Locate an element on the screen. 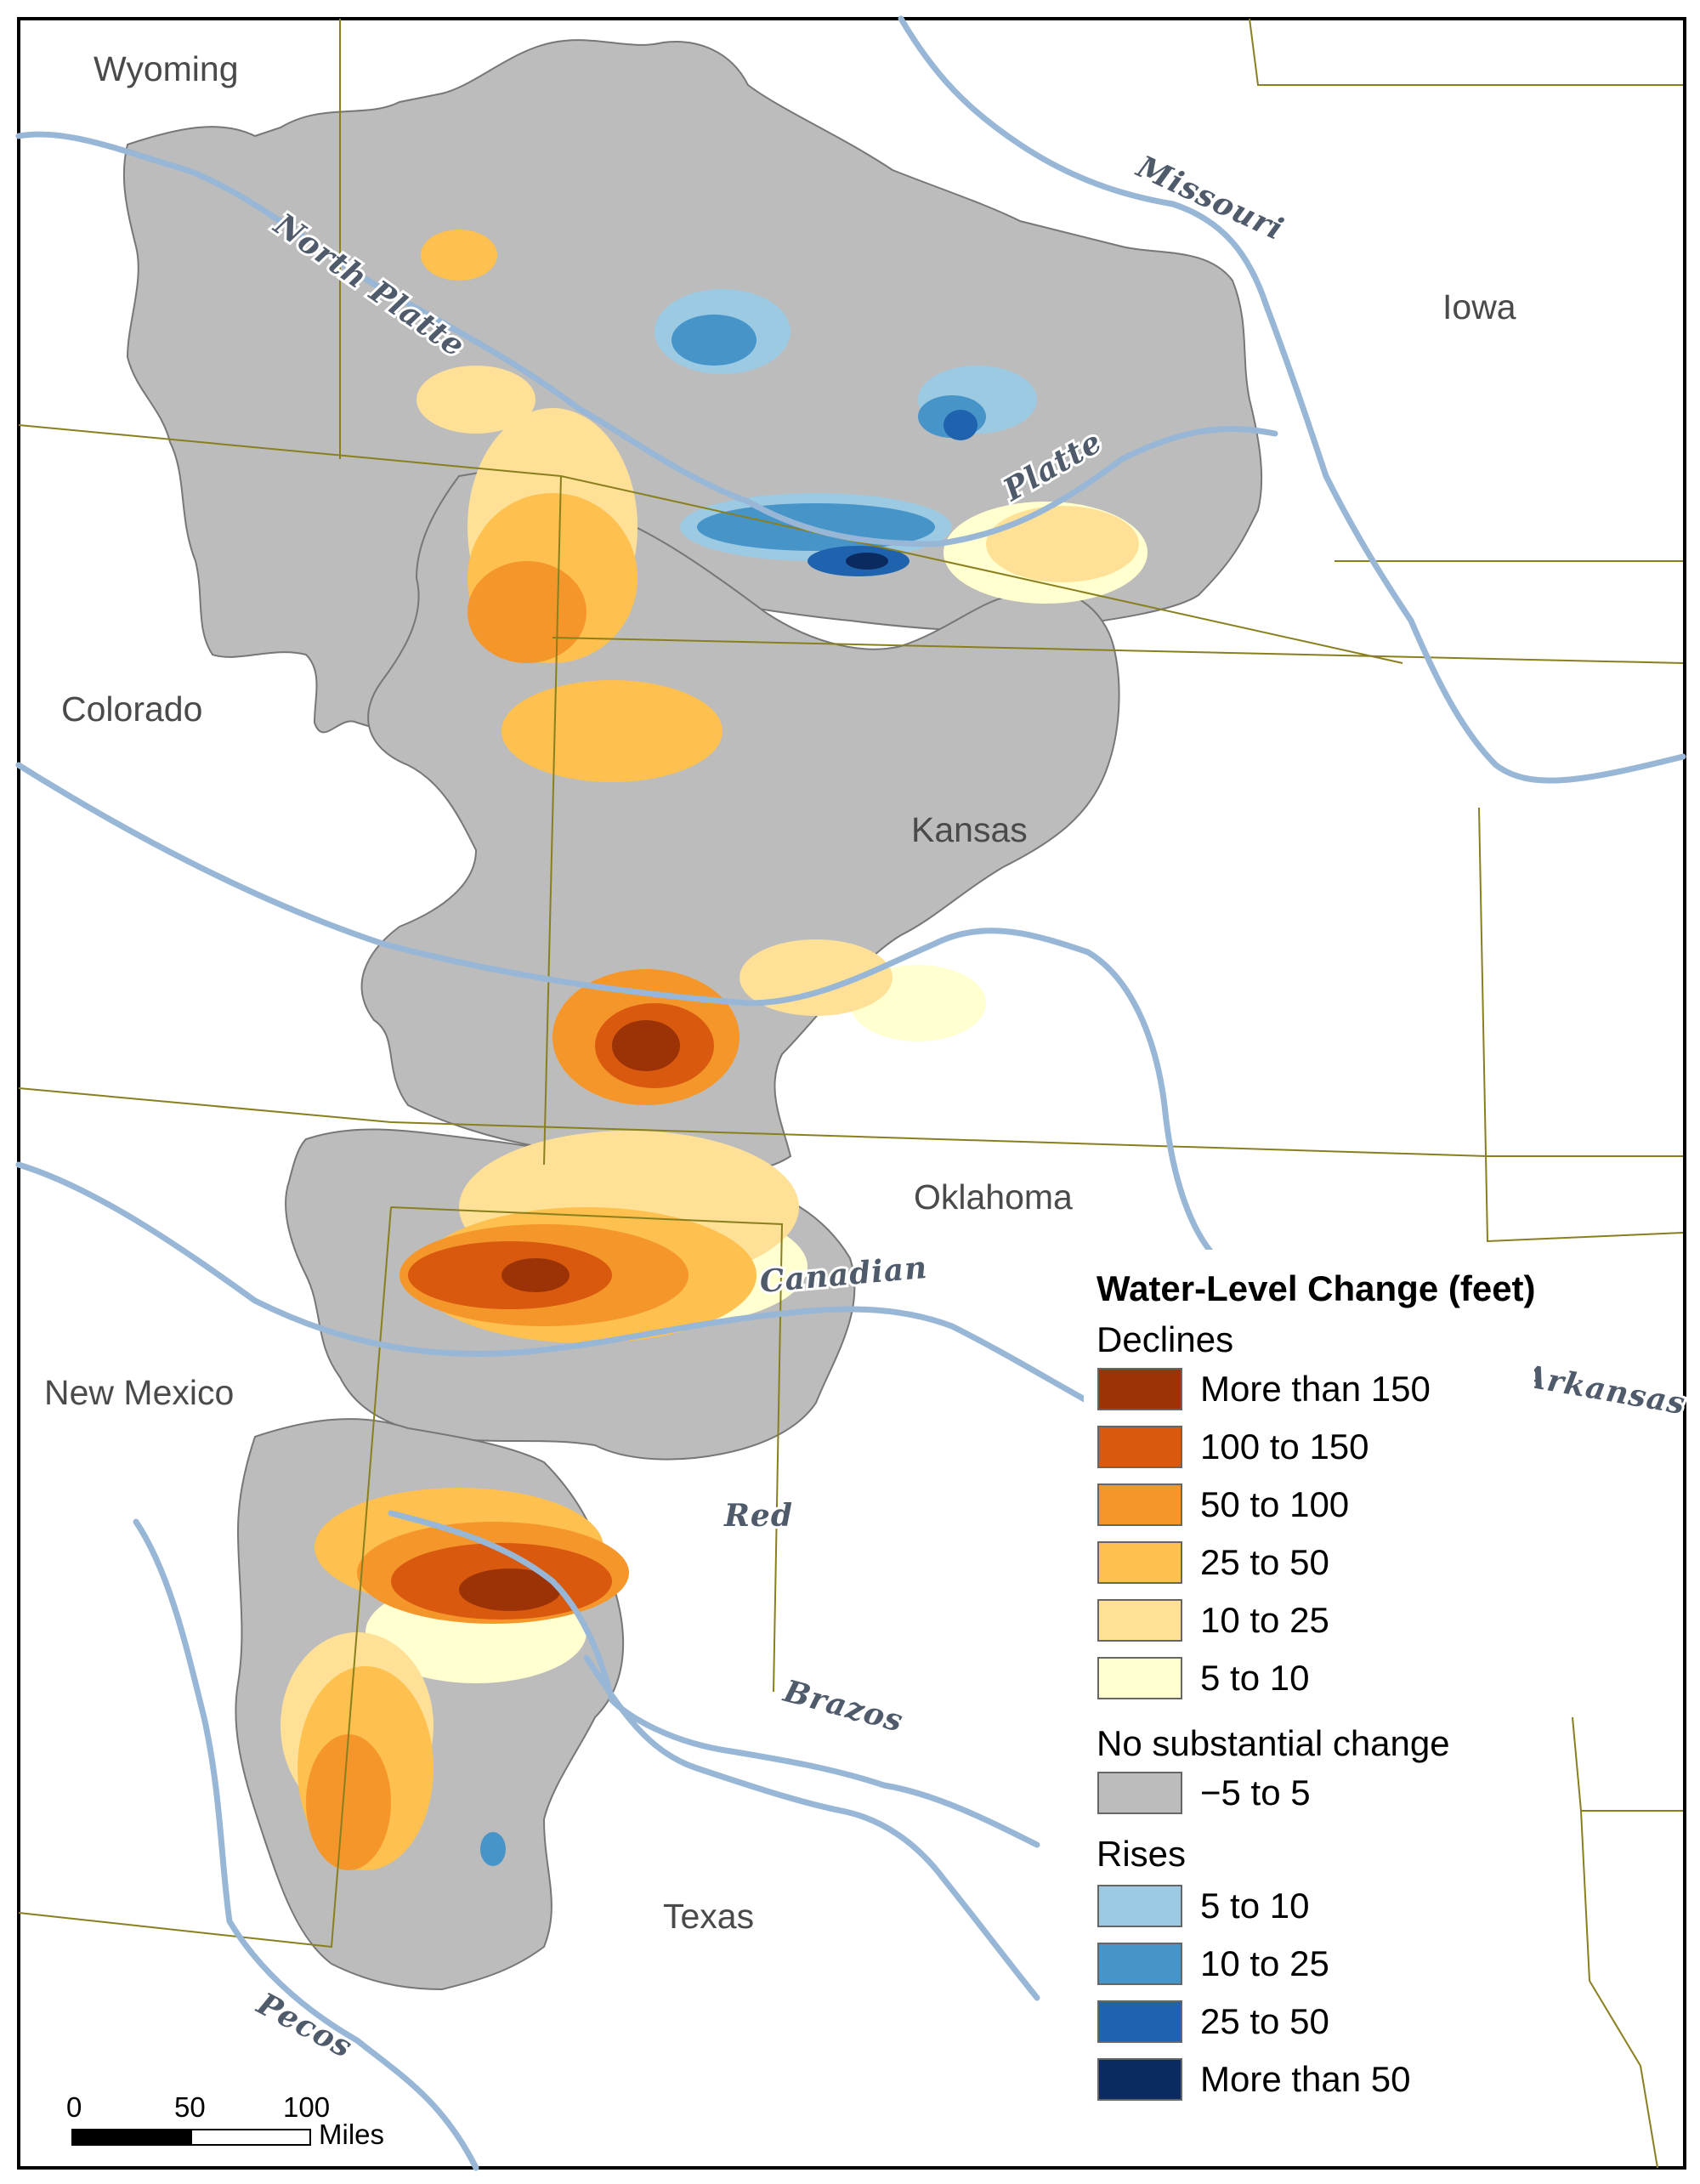 Image resolution: width=1700 pixels, height=2184 pixels. legend-declines-label-0: More than 150 is located at coordinates (1315, 1389).